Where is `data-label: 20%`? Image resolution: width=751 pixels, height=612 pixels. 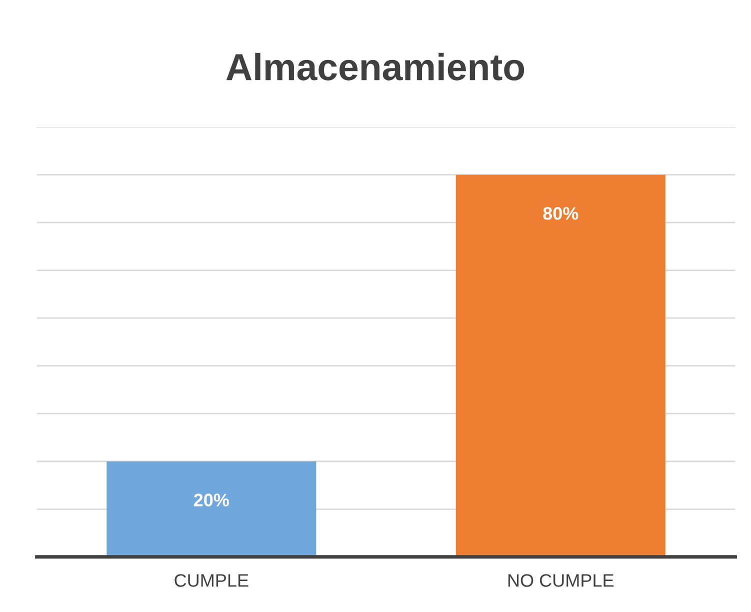
data-label: 20% is located at coordinates (211, 500).